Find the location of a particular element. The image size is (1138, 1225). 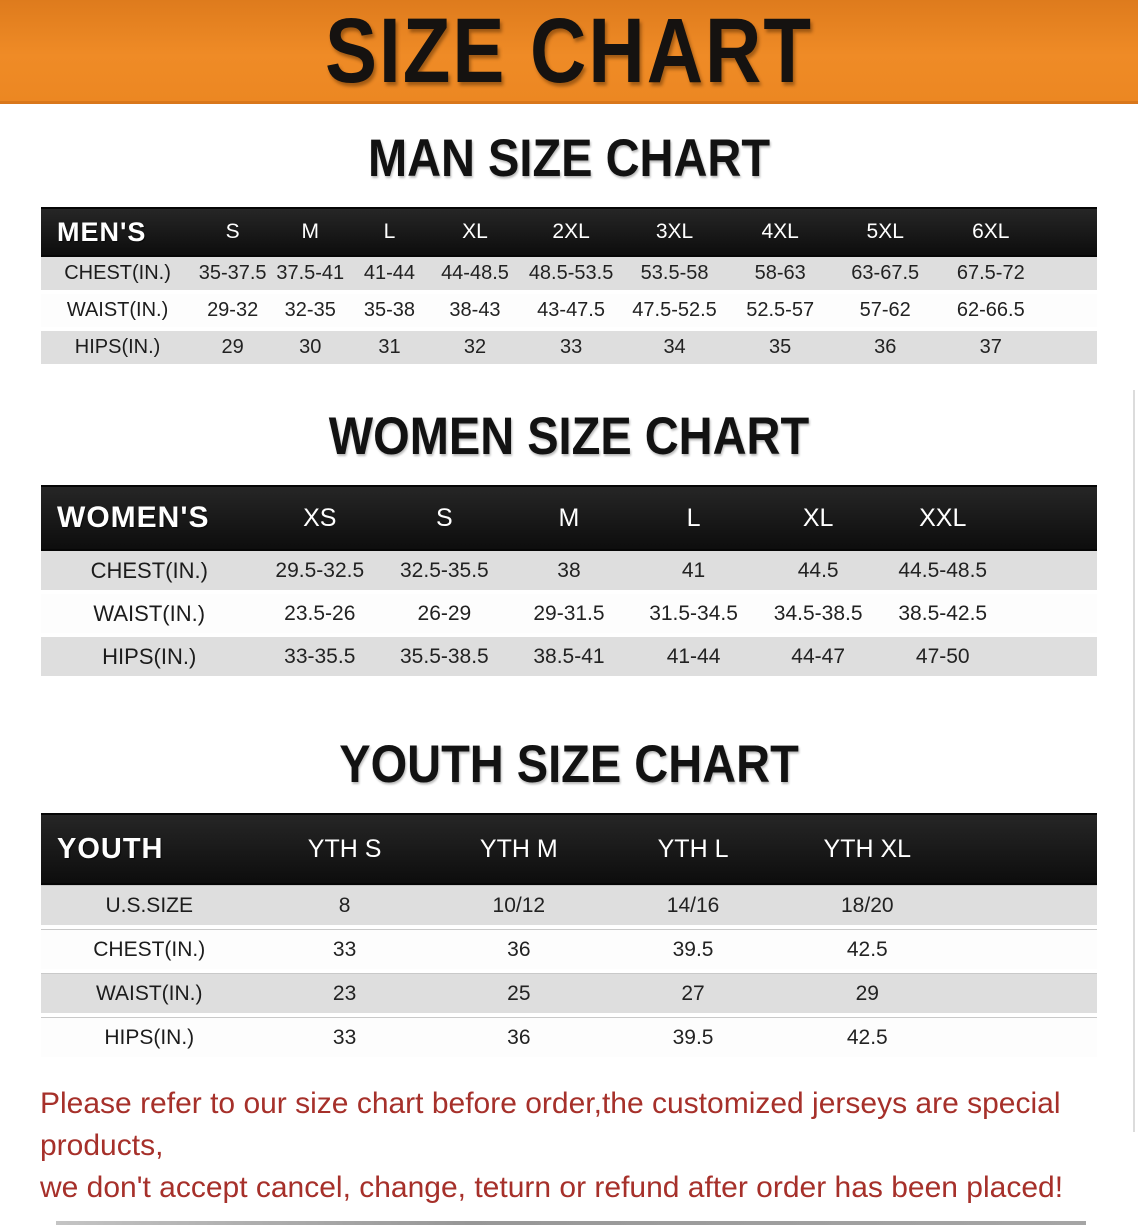

header-row: YOUTH YTH S YTH M YTH L YTH XL is located at coordinates (569, 849).